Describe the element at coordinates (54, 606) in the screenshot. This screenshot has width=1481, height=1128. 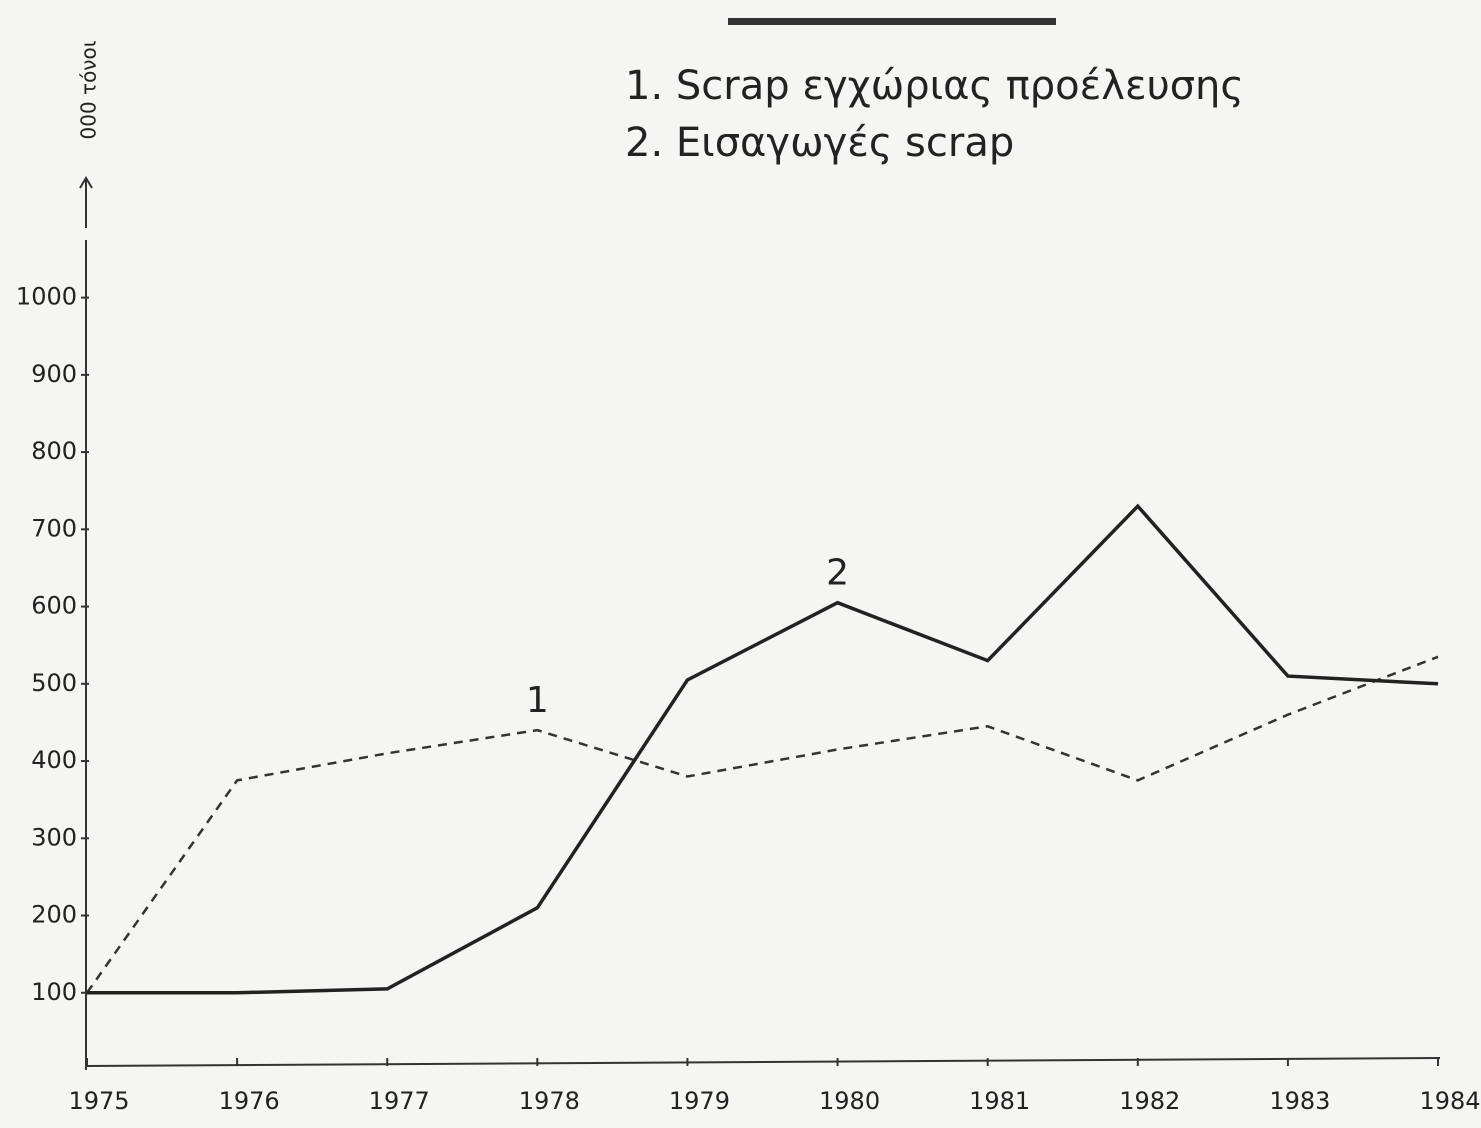
I see `y-tick-label: 600` at that location.